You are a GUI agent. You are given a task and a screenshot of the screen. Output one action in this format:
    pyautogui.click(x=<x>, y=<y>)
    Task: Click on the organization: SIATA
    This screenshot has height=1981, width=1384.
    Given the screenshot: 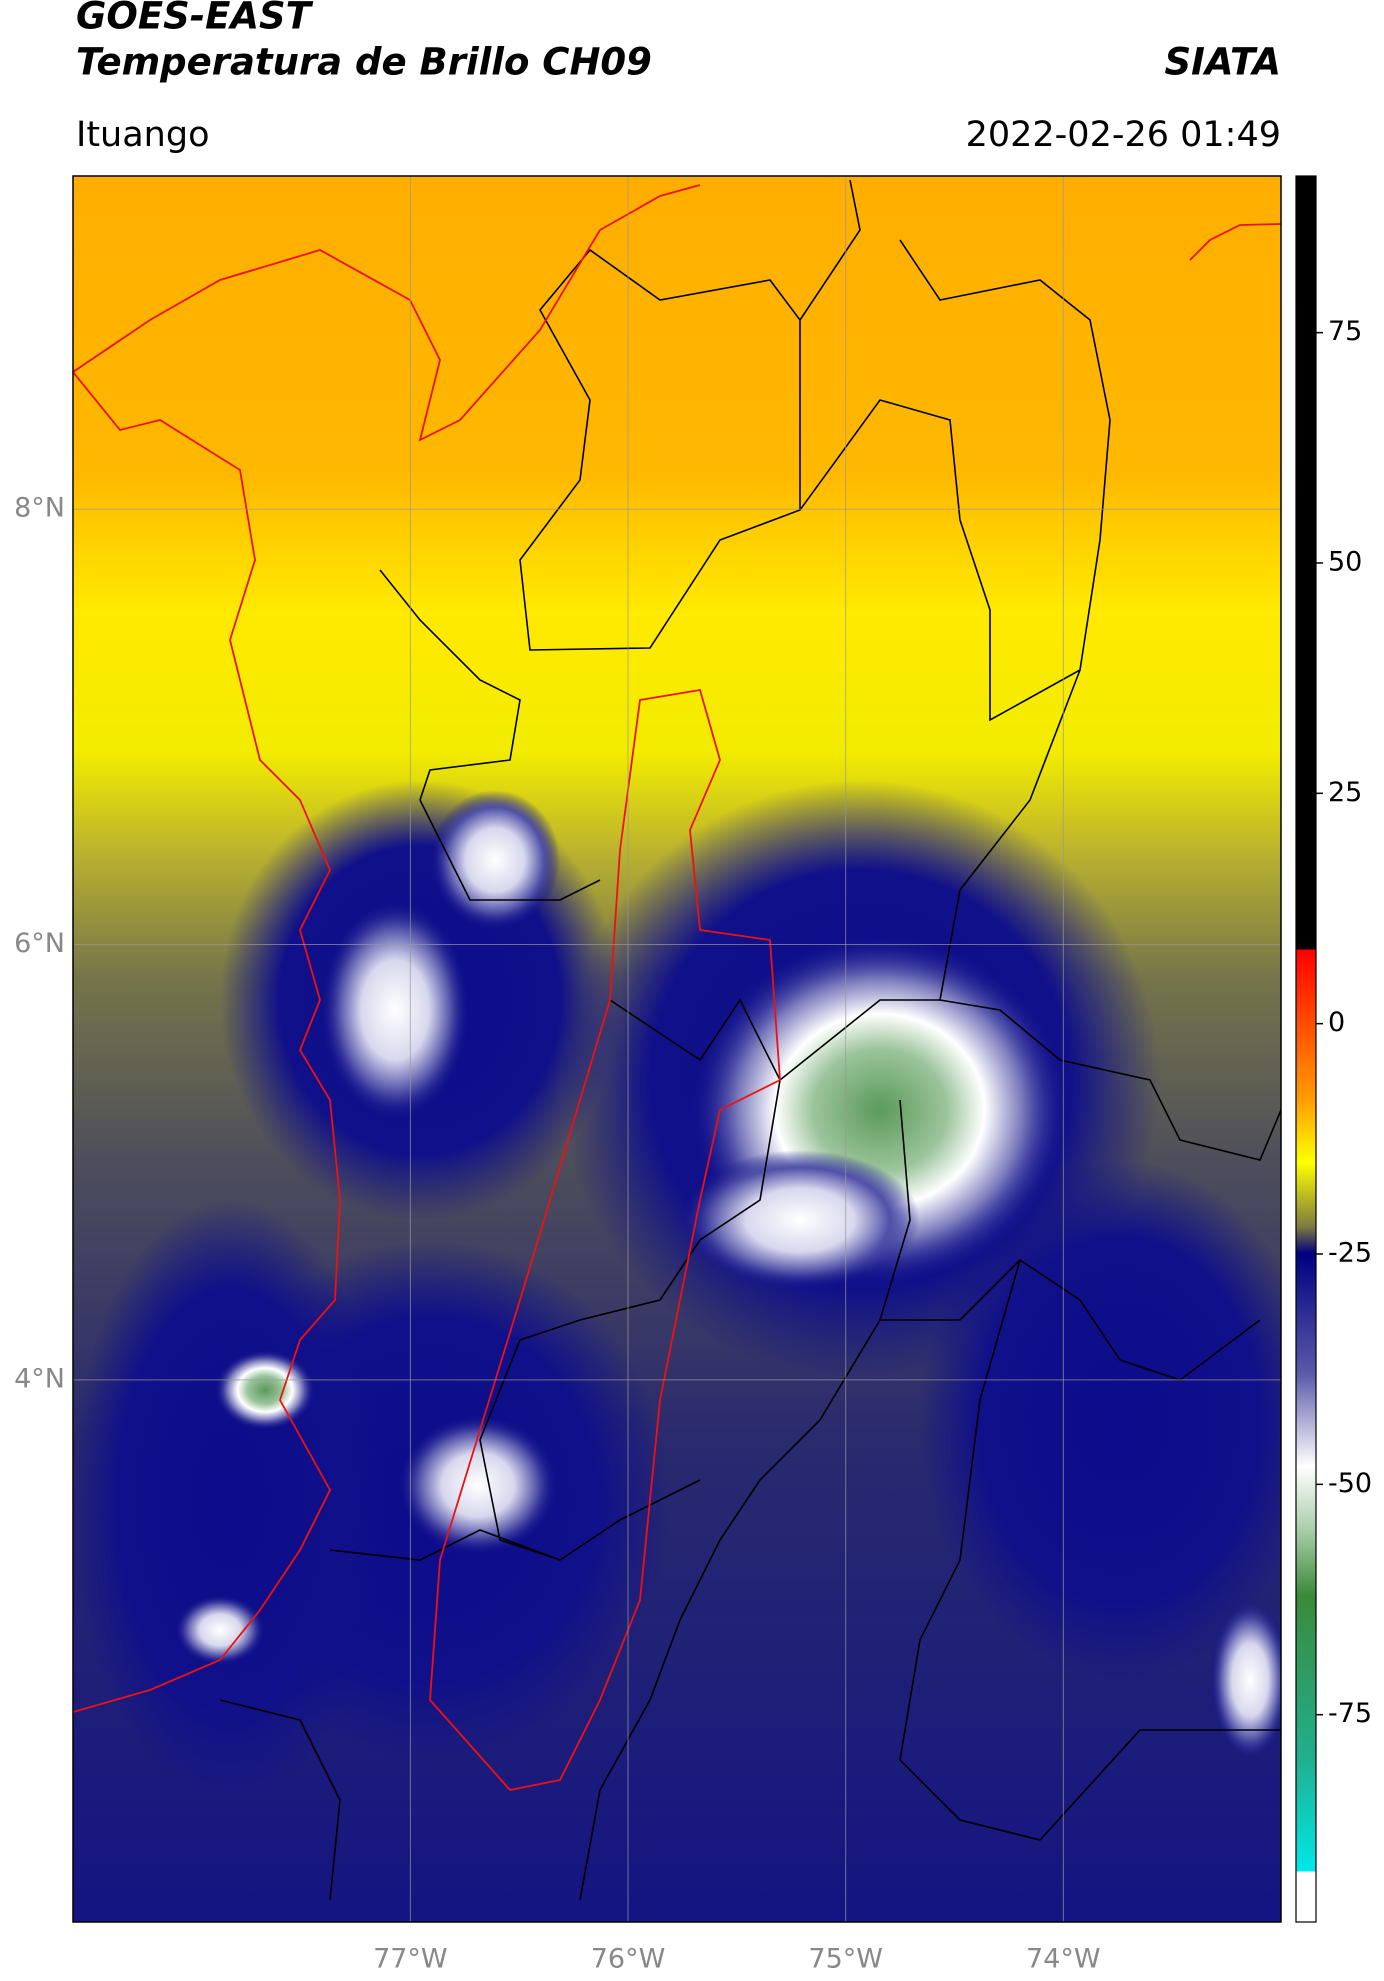 What is the action you would take?
    pyautogui.click(x=1222, y=62)
    